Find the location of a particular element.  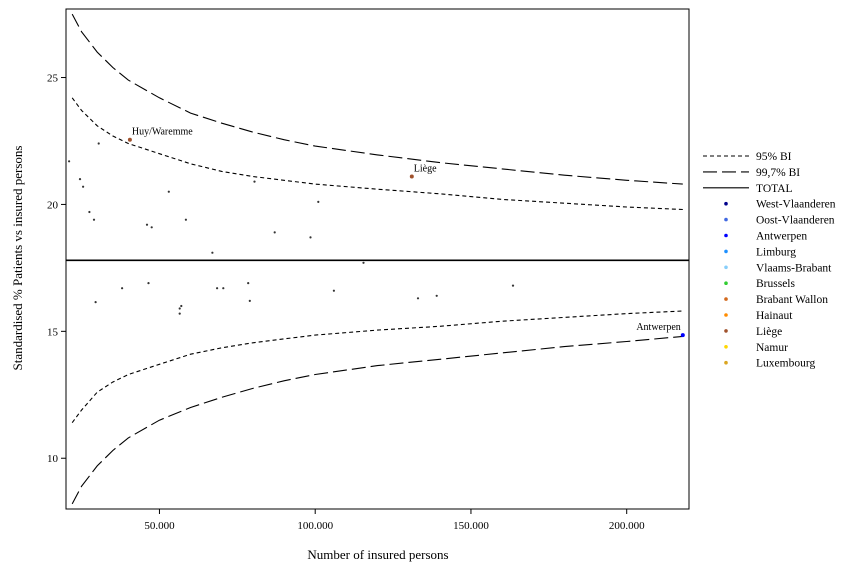

legend-label: Vlaams-Brabant is located at coordinates (794, 268).